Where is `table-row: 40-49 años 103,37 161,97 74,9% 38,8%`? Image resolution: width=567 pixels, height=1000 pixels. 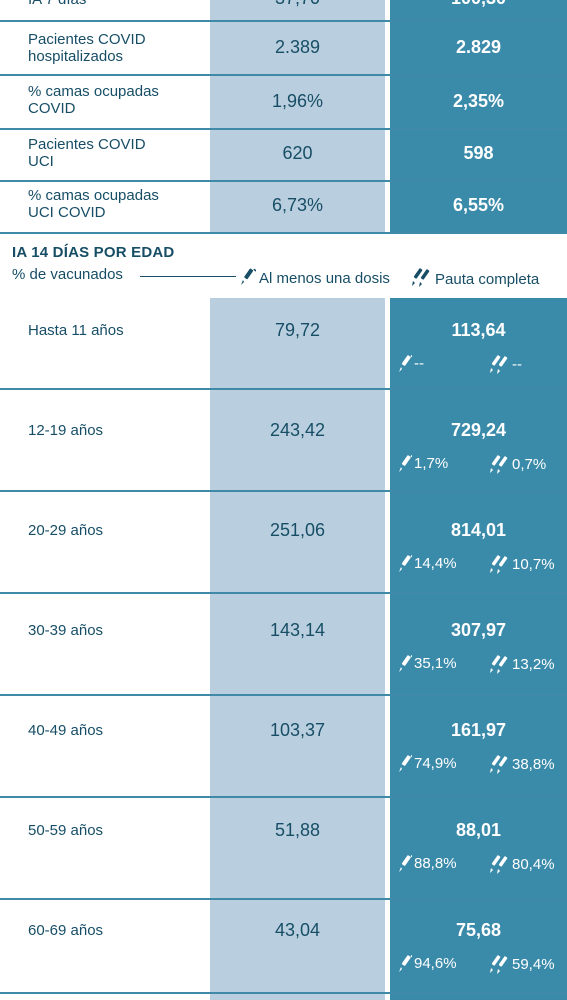
table-row: 40-49 años 103,37 161,97 74,9% 38,8% is located at coordinates (283, 746).